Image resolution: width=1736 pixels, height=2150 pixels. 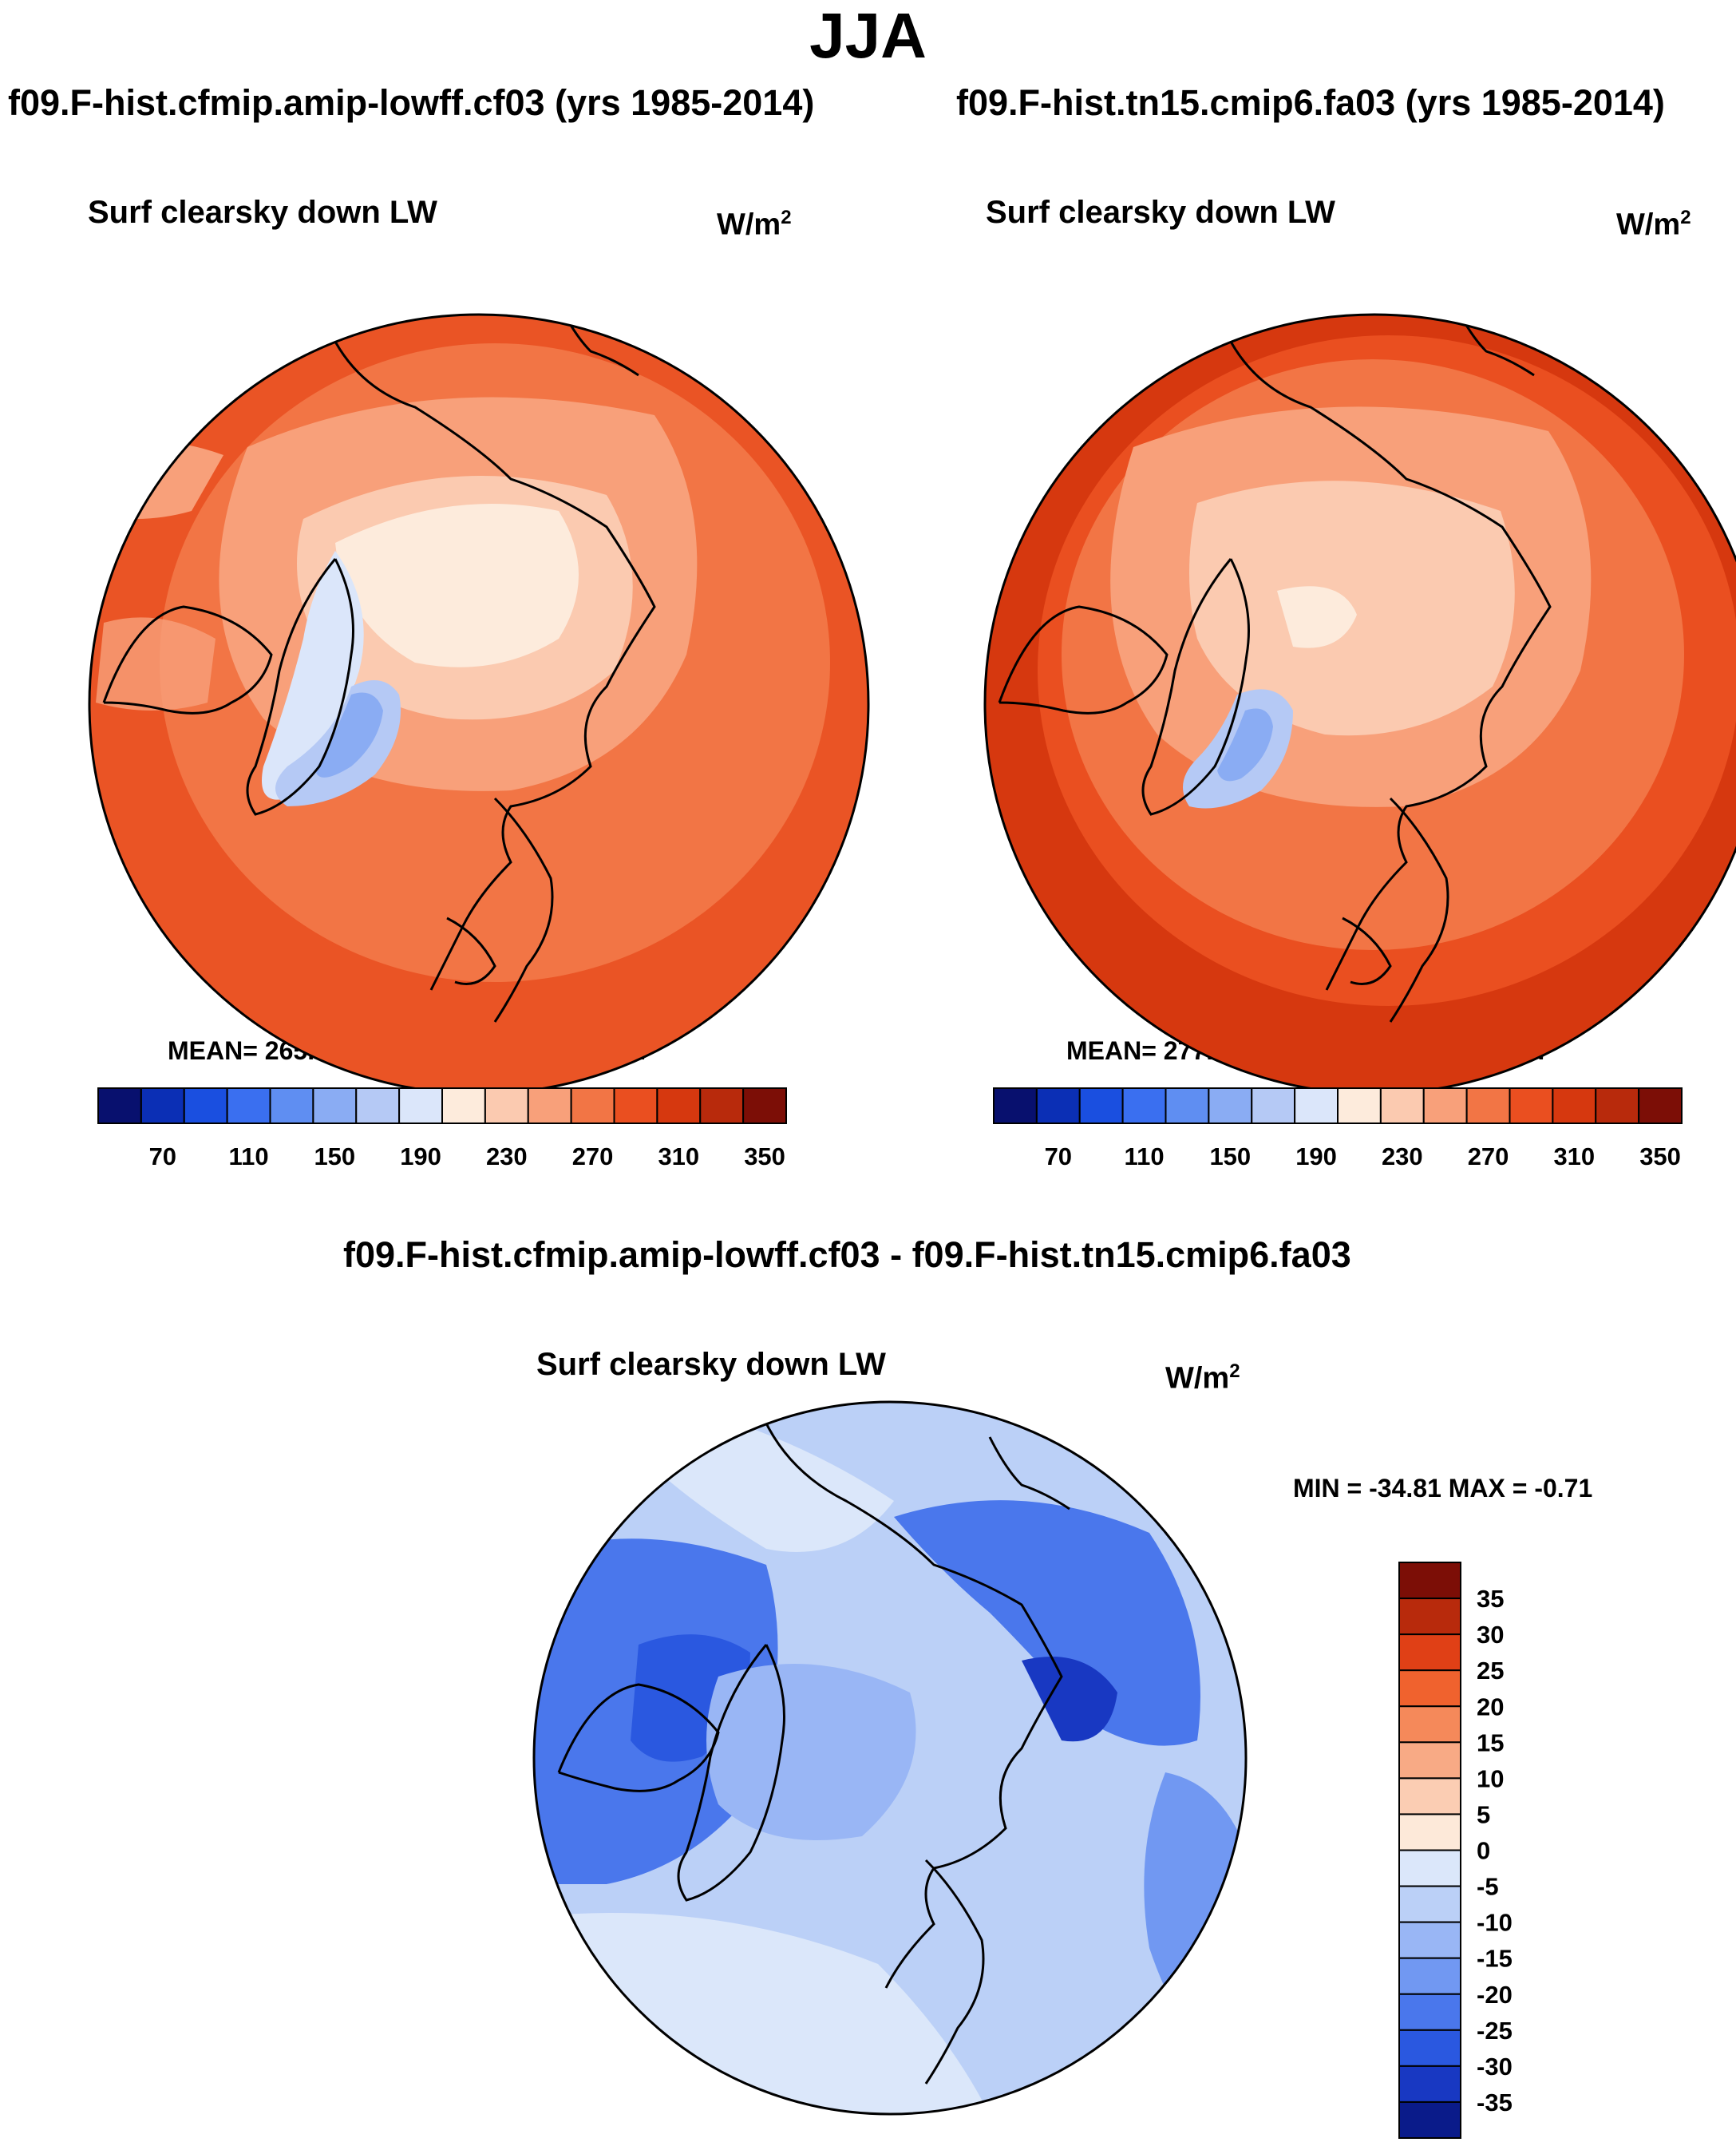 I want to click on colorbar-diff-tick-label: 35, so click(x=1490, y=1599).